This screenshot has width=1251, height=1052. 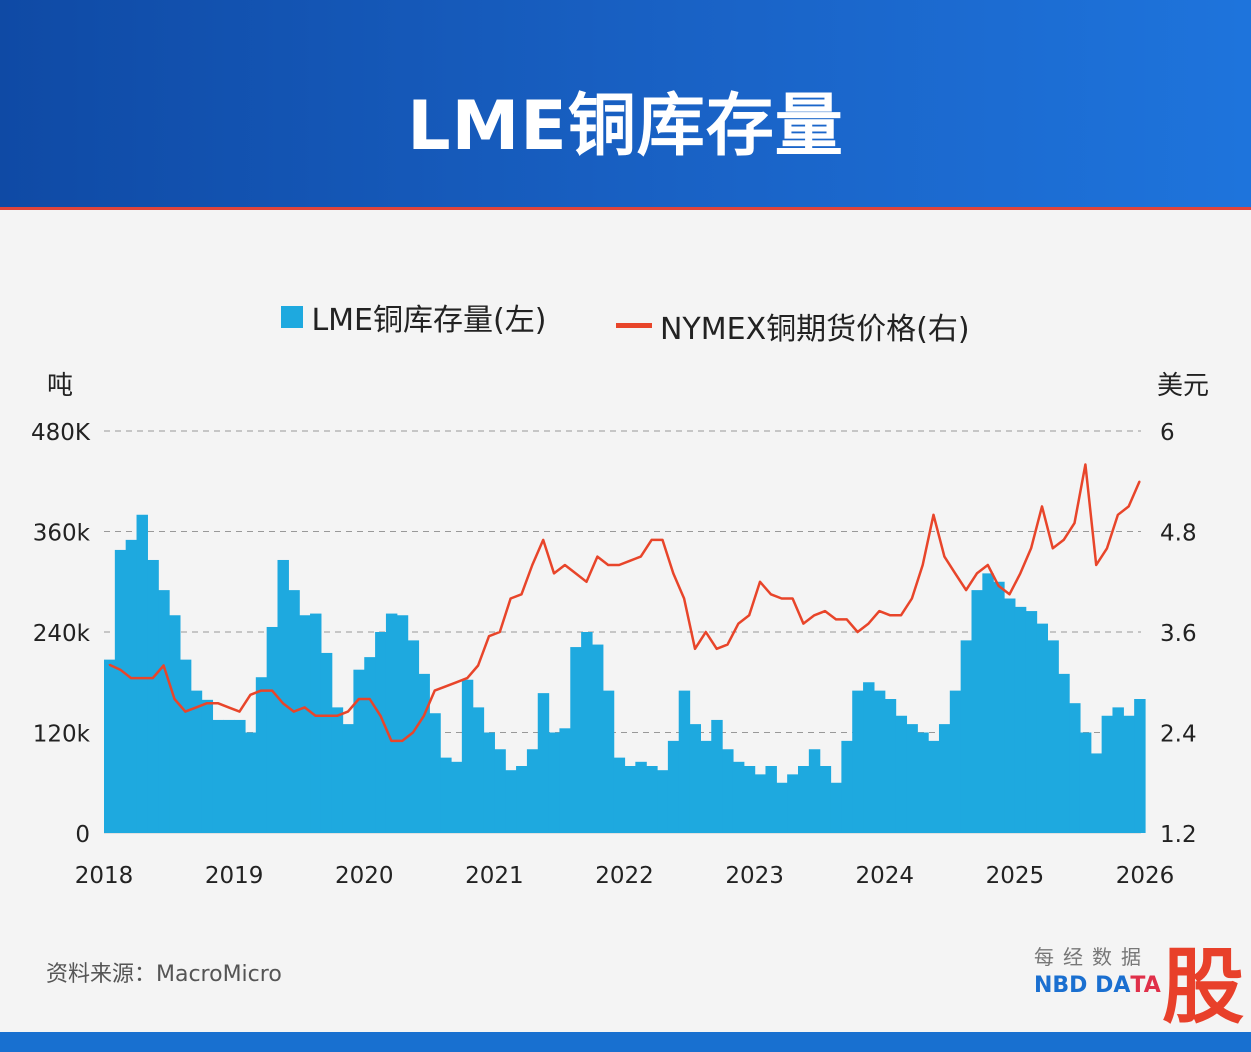 What do you see at coordinates (625, 321) in the screenshot?
I see `legend: LME铜库存量(左) NYMEX铜期货价格(右)` at bounding box center [625, 321].